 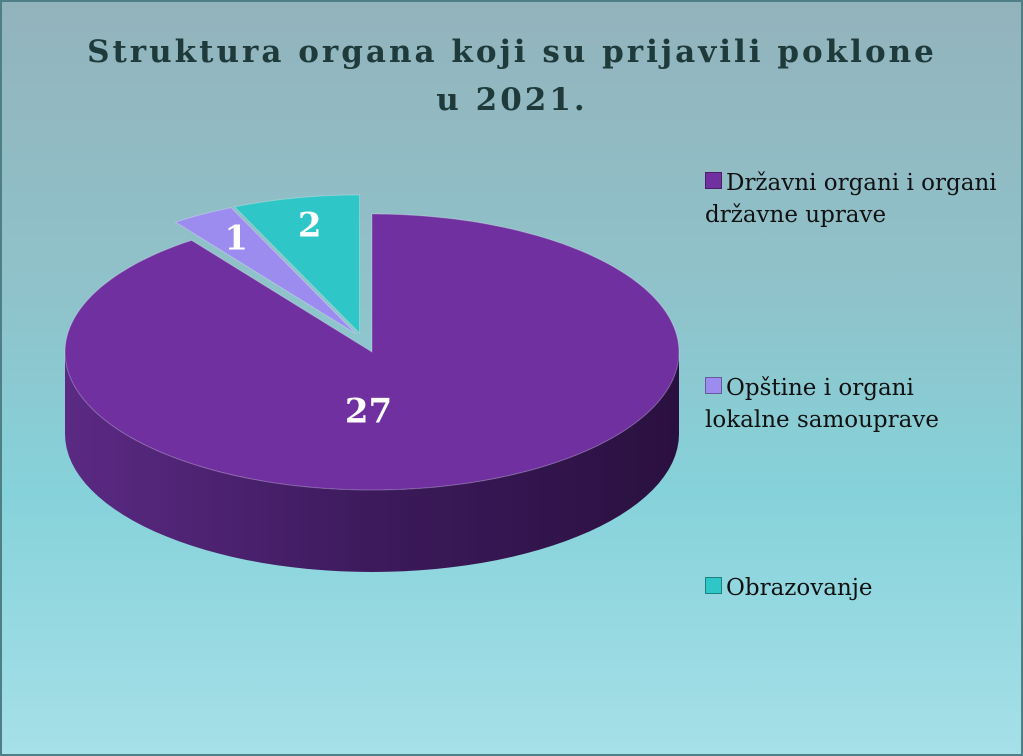 I want to click on data-label: 27, so click(x=368, y=412).